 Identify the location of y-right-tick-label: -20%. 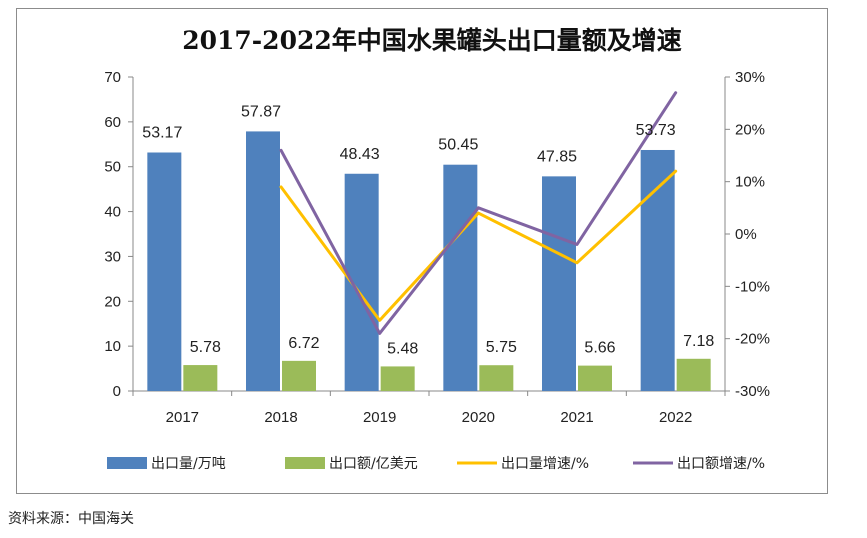
(752, 339).